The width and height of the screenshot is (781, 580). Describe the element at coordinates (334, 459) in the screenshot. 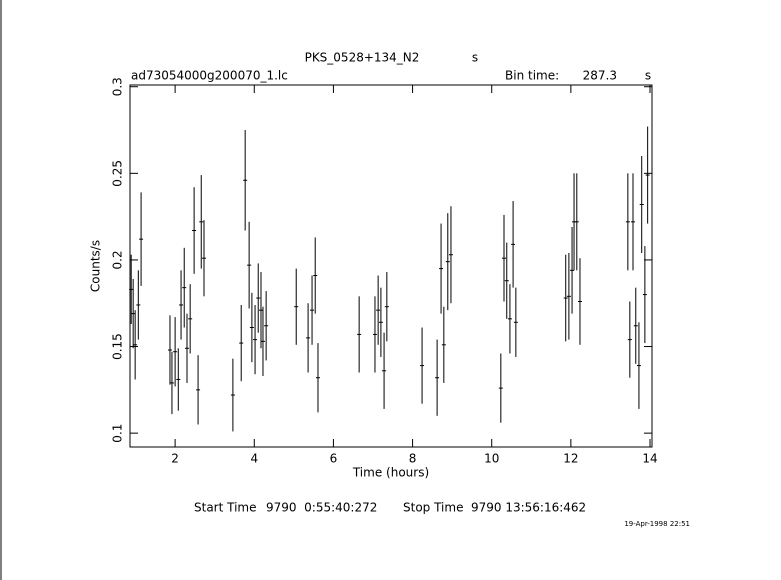

I see `x-tick-label: 6` at that location.